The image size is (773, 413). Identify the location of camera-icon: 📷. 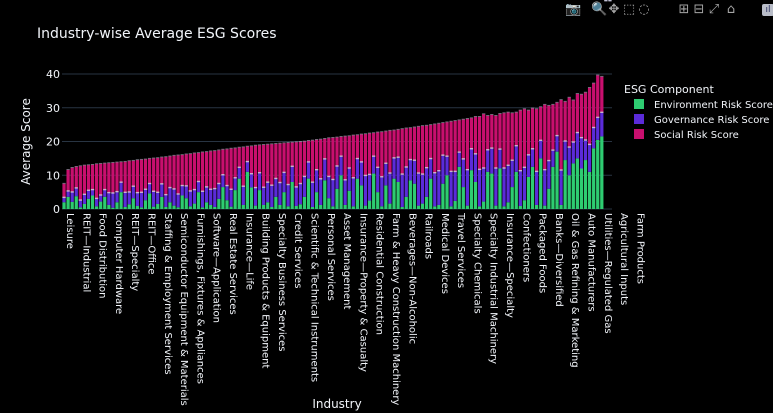
(573, 9).